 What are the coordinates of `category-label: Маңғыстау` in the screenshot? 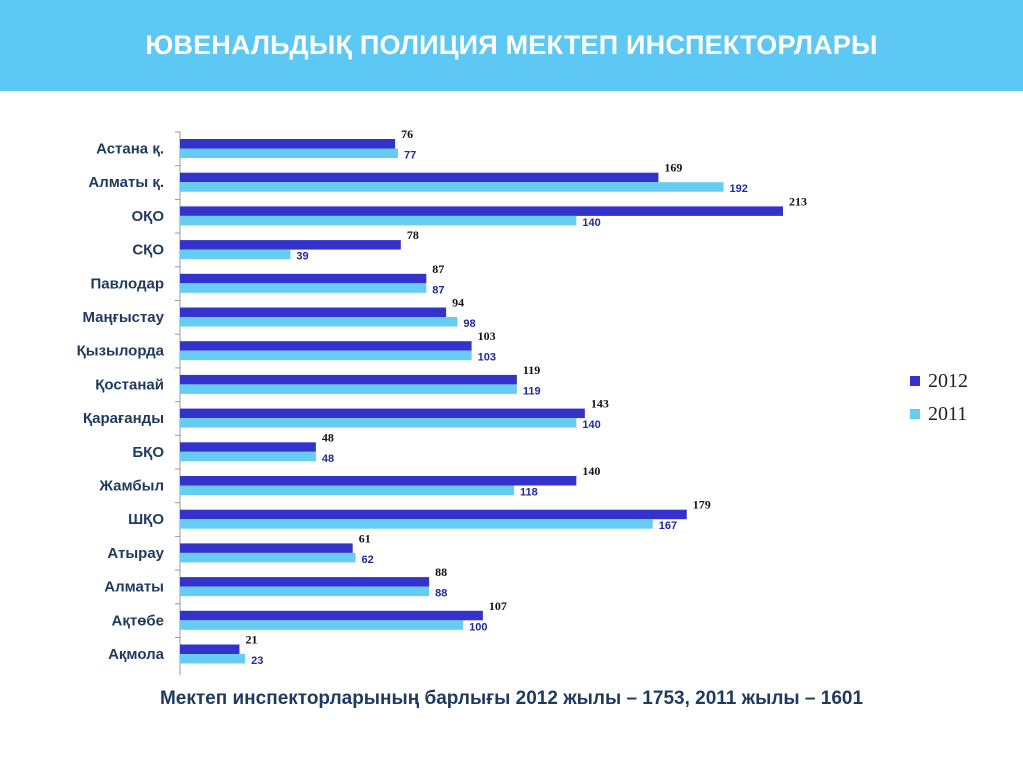 It's located at (123, 317).